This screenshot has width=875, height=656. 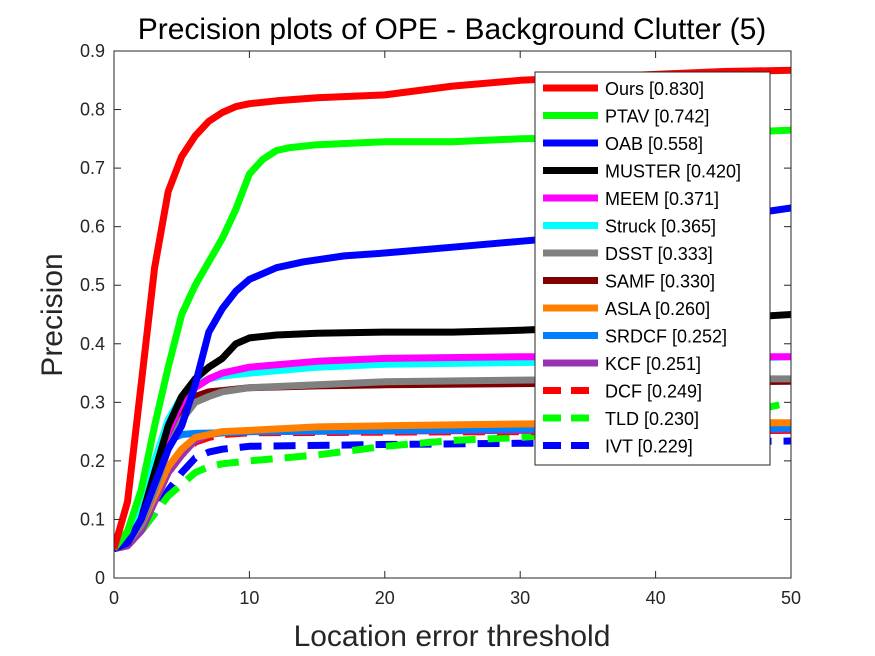 What do you see at coordinates (666, 337) in the screenshot?
I see `legend-entry-srdcf: SRDCF [0.252]` at bounding box center [666, 337].